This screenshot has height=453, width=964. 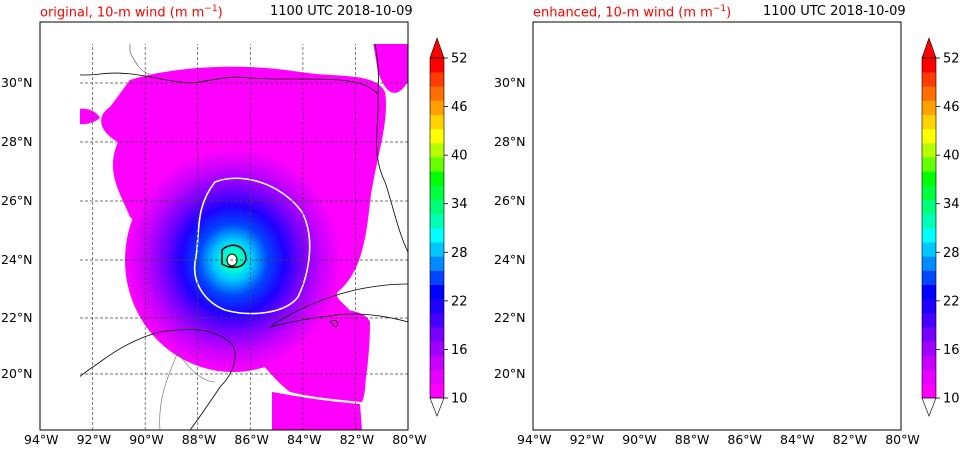 What do you see at coordinates (448, 227) in the screenshot?
I see `colorbar-original: 10 16 22 28 34 40 46 52` at bounding box center [448, 227].